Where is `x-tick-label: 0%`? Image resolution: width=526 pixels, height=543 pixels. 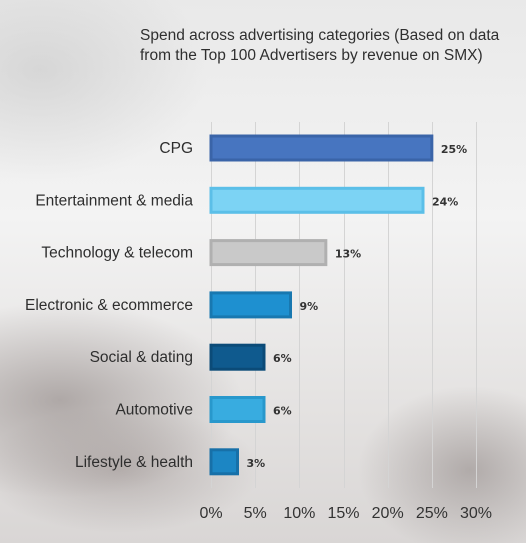 x-tick-label: 0% is located at coordinates (210, 513).